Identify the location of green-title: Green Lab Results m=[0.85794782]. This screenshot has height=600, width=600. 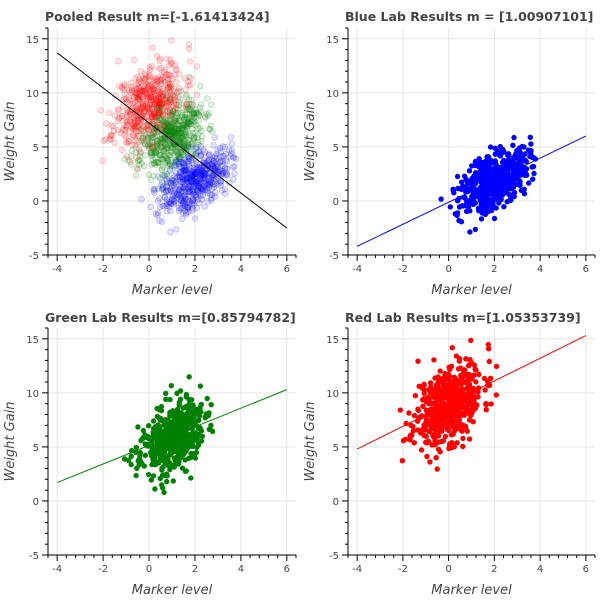
(170, 317).